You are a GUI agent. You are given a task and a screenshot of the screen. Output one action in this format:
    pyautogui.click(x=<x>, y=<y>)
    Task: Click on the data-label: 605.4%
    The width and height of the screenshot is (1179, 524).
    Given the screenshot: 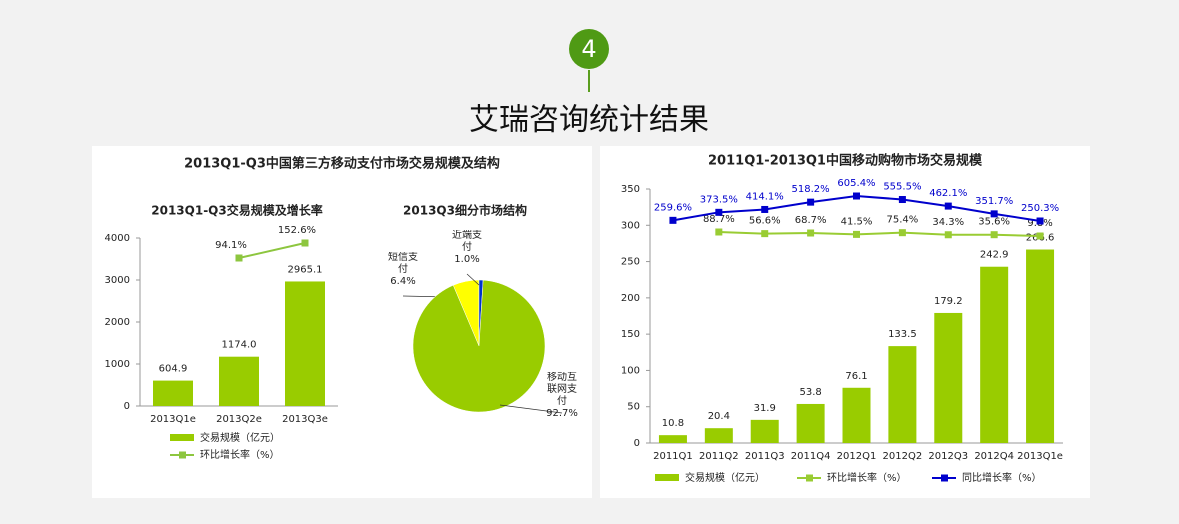 What is the action you would take?
    pyautogui.click(x=856, y=183)
    